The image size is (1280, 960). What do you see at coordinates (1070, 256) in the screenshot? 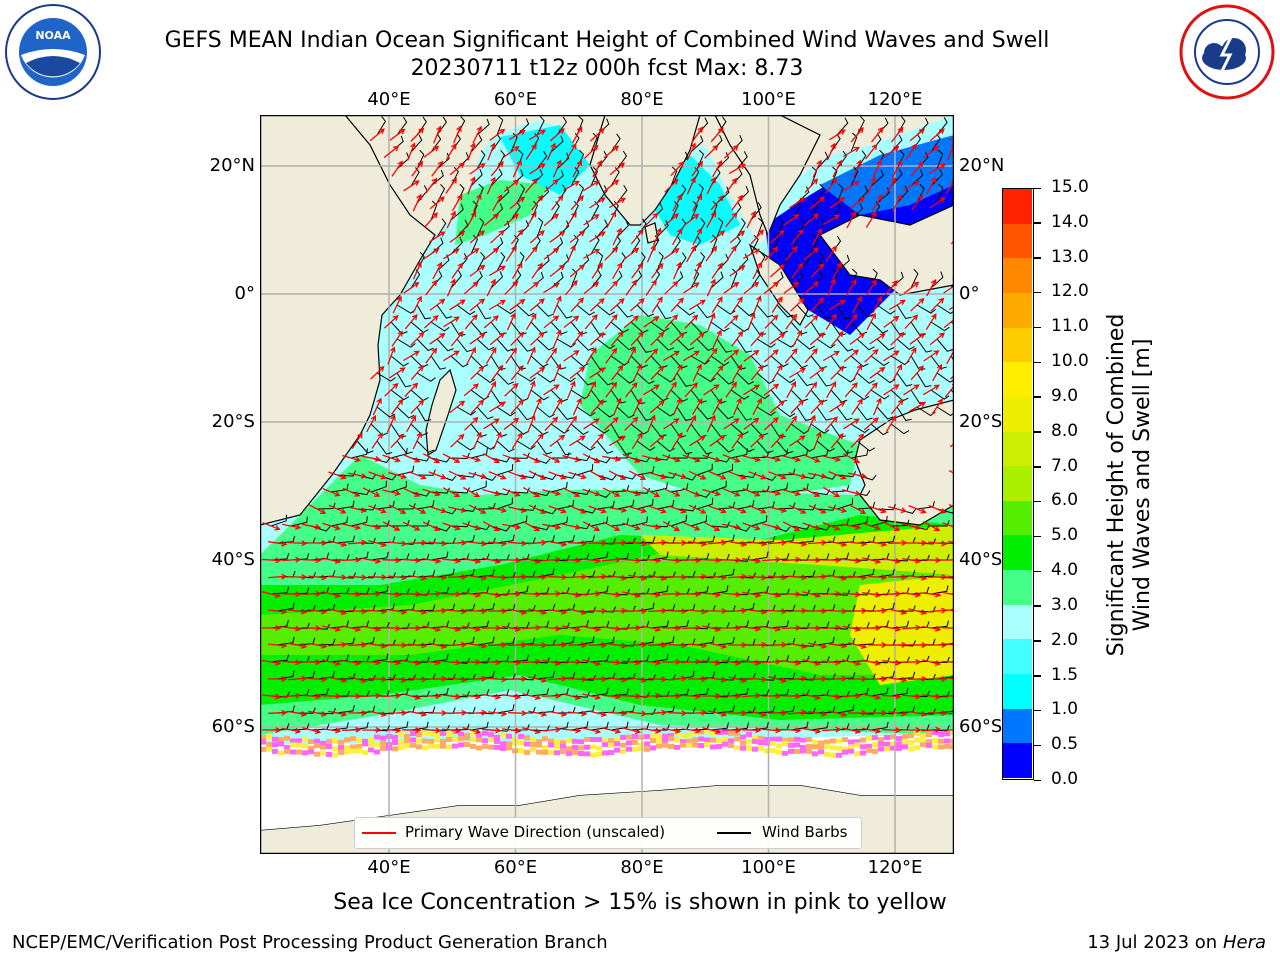
I see `colorbar-tick-label: 13.0` at bounding box center [1070, 256].